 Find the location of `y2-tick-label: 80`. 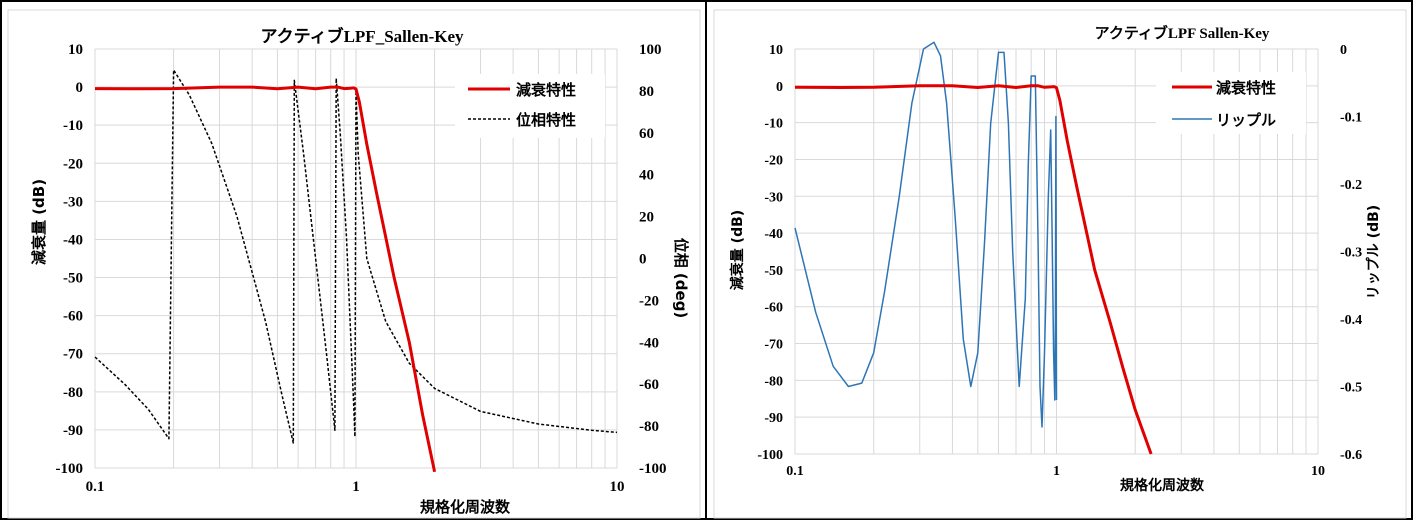

y2-tick-label: 80 is located at coordinates (646, 92).